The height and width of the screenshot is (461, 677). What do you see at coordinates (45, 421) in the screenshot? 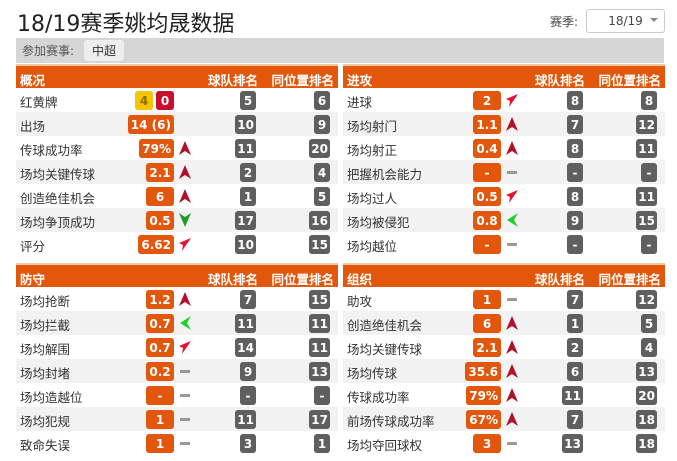
I see `stat-label: 场均犯规` at bounding box center [45, 421].